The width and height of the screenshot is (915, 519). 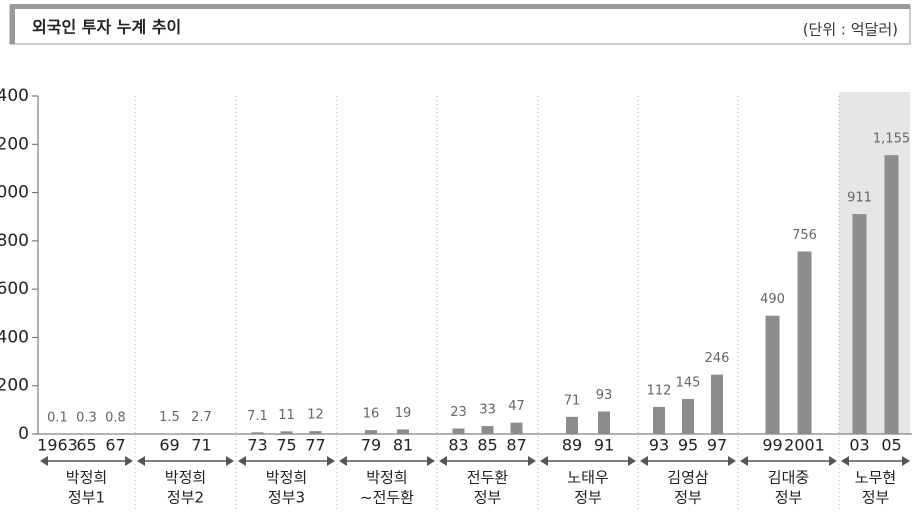 What do you see at coordinates (12, 24) in the screenshot?
I see `header-left-bar` at bounding box center [12, 24].